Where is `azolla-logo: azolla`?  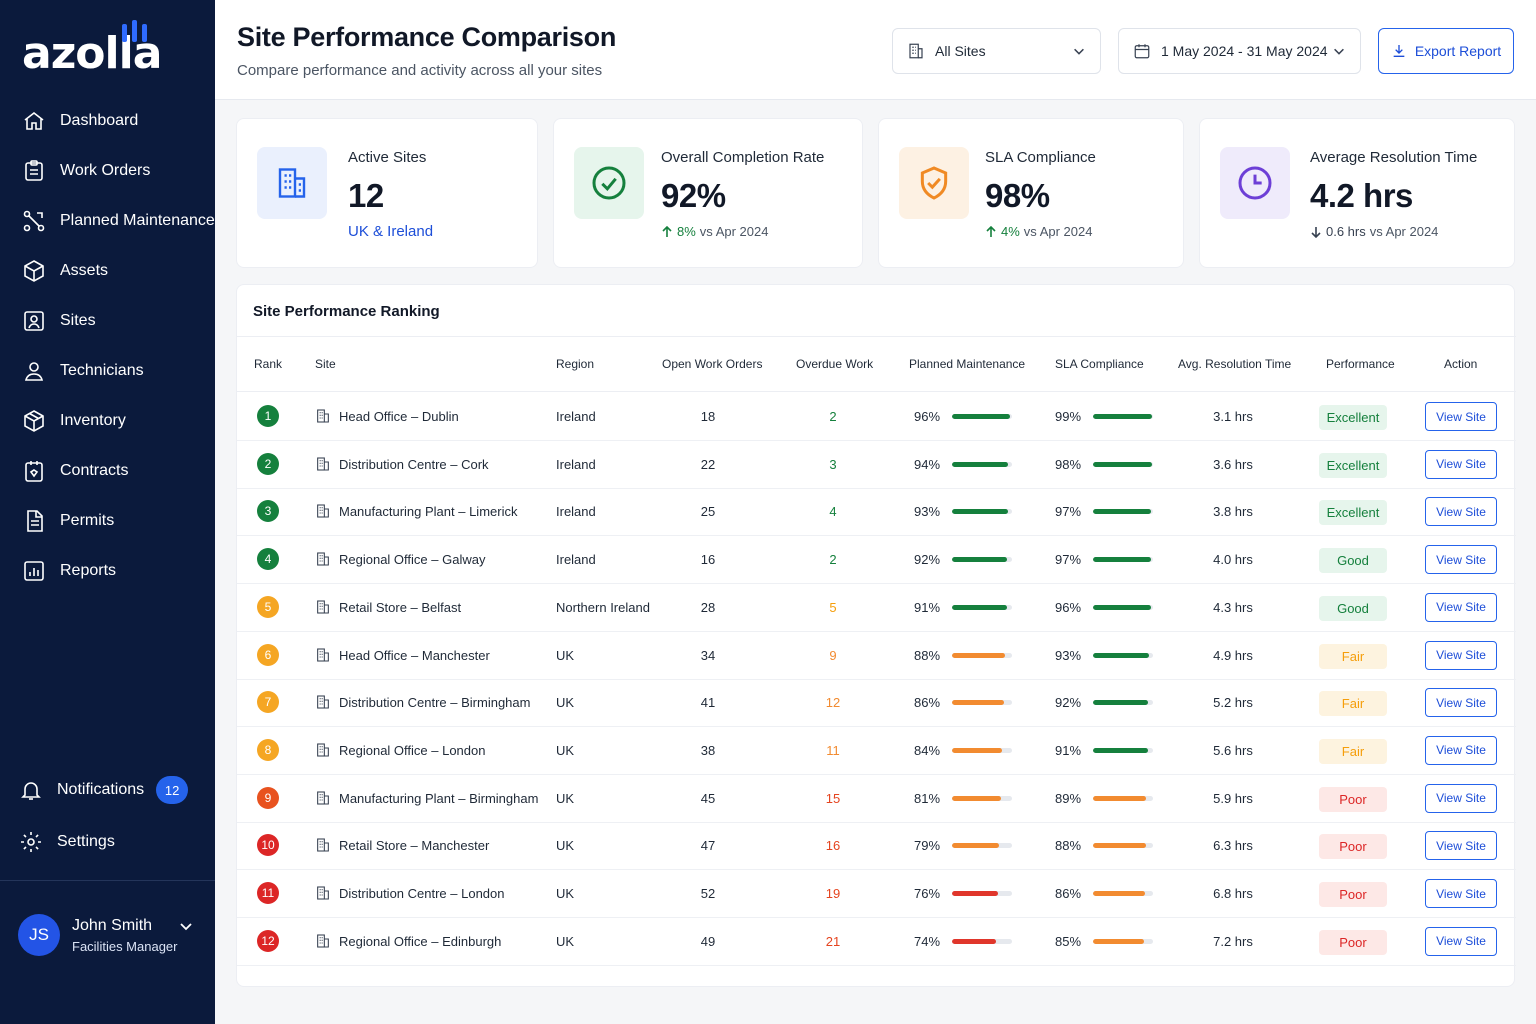 azolla-logo: azolla is located at coordinates (92, 49).